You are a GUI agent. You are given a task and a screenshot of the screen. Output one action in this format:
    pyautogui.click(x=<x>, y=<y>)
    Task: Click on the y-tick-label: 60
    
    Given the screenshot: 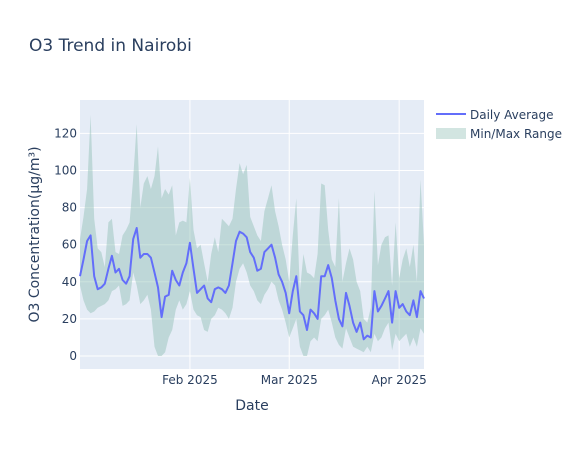 What is the action you would take?
    pyautogui.click(x=69, y=245)
    